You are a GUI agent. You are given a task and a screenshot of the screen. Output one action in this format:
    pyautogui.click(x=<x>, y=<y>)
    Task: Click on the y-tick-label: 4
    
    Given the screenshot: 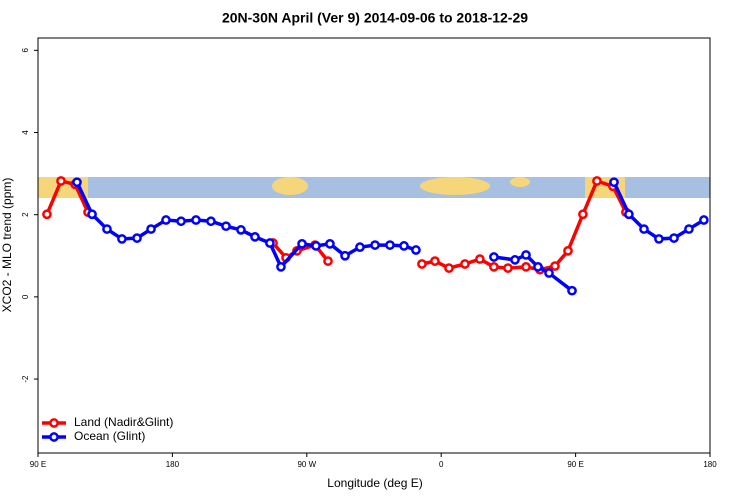 What is the action you would take?
    pyautogui.click(x=25, y=132)
    